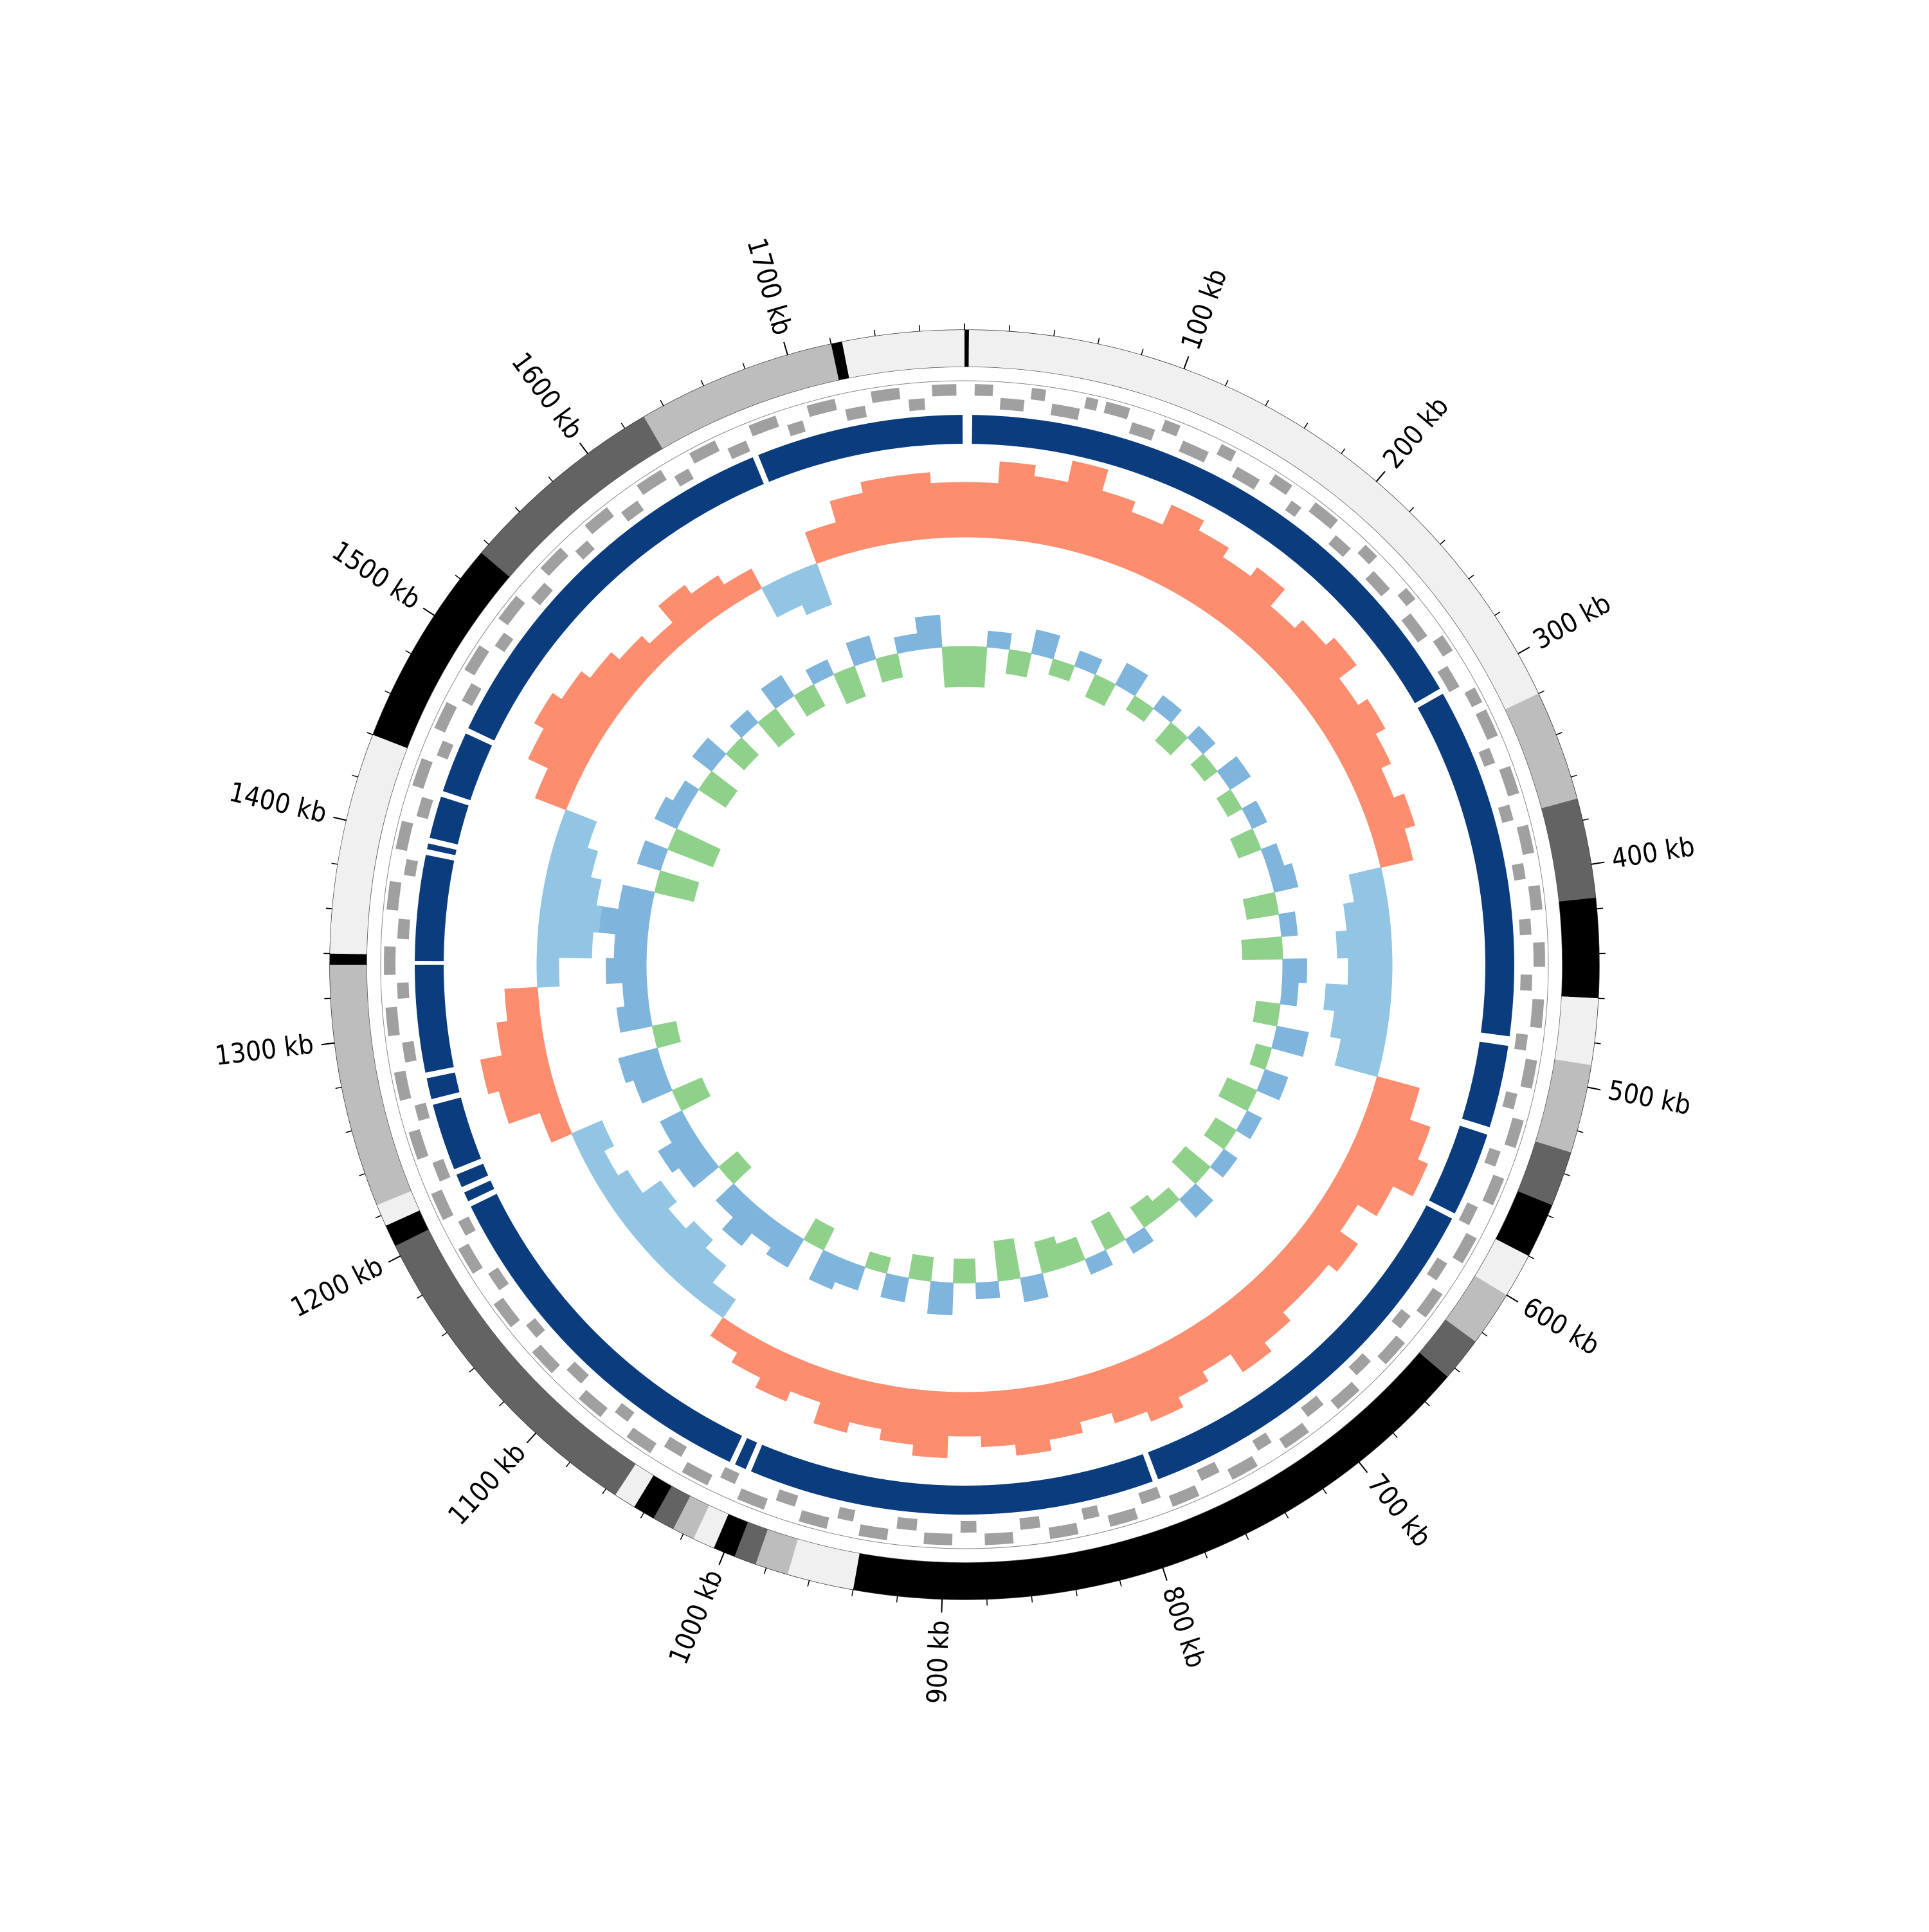 The height and width of the screenshot is (1932, 1929). I want to click on tick-label: 700 kb, so click(1399, 1511).